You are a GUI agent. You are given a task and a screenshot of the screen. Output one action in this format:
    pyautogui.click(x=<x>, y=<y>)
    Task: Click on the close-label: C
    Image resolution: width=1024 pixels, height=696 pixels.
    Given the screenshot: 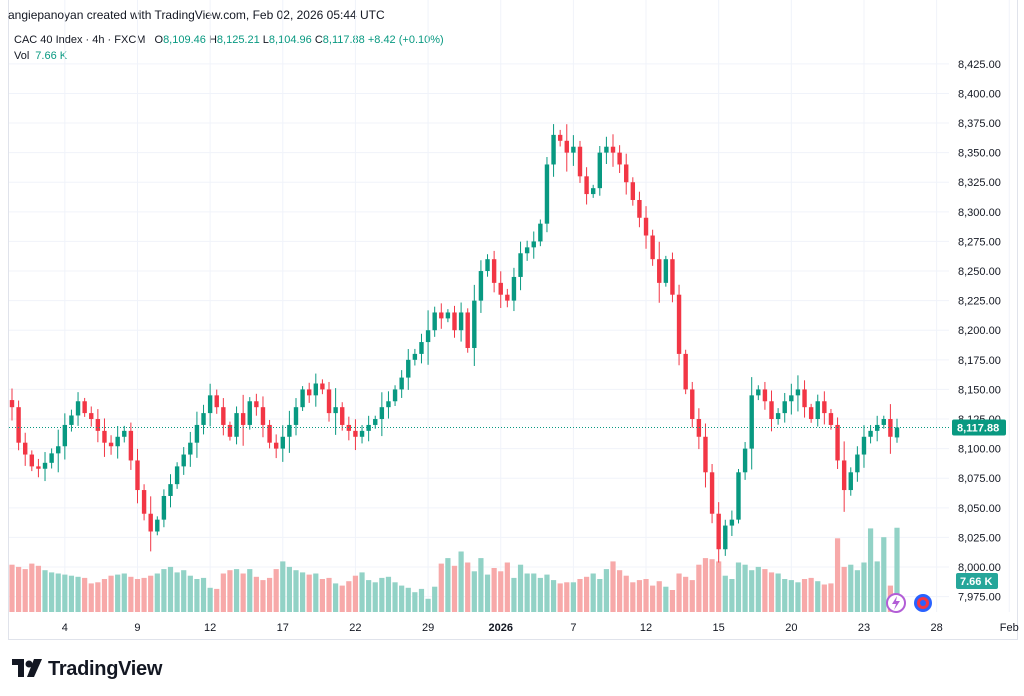 What is the action you would take?
    pyautogui.click(x=318, y=40)
    